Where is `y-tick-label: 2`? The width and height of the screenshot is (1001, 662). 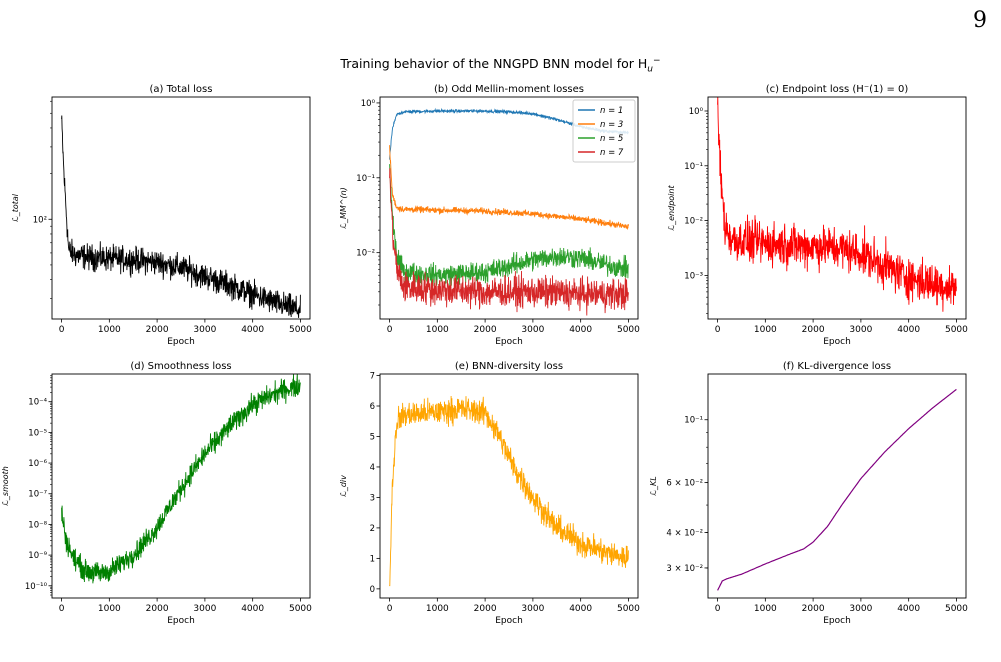 y-tick-label: 2 is located at coordinates (372, 529).